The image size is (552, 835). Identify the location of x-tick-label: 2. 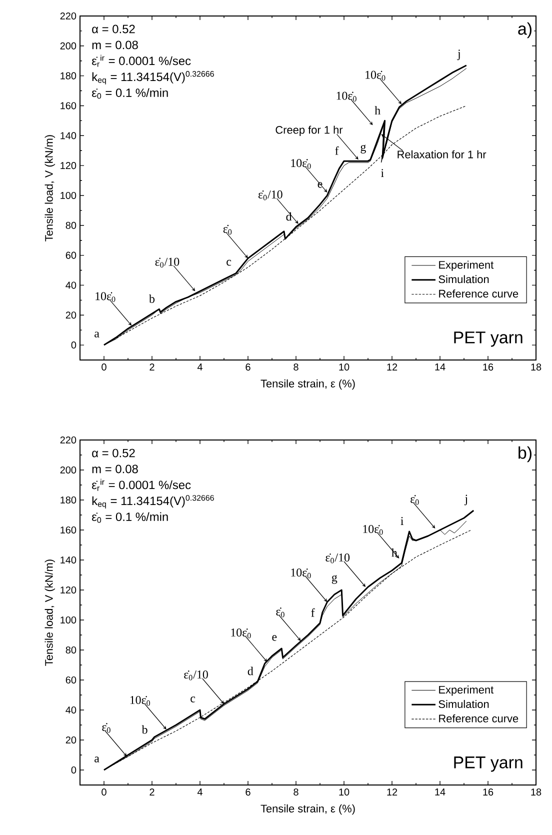
(152, 367).